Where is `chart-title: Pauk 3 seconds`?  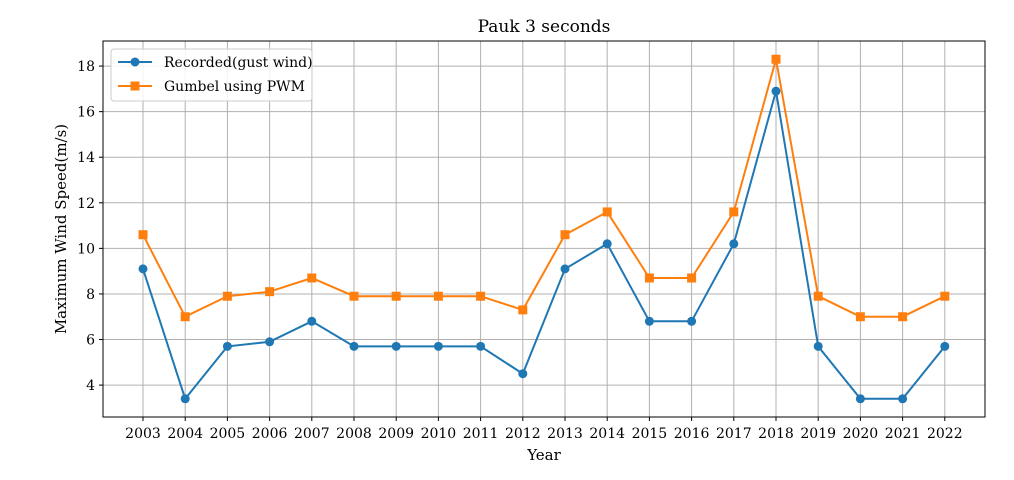 chart-title: Pauk 3 seconds is located at coordinates (544, 27).